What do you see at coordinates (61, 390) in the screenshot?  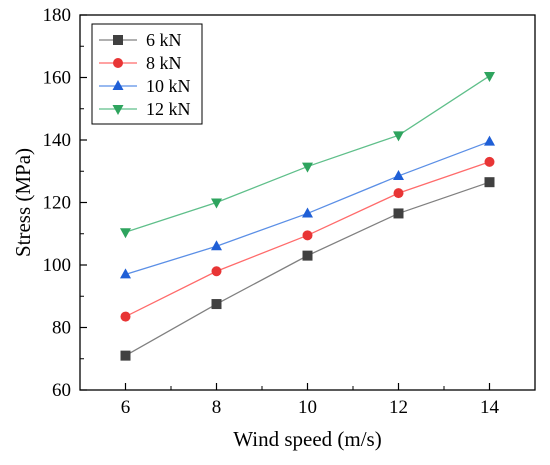 I see `y-tick-label: 60` at bounding box center [61, 390].